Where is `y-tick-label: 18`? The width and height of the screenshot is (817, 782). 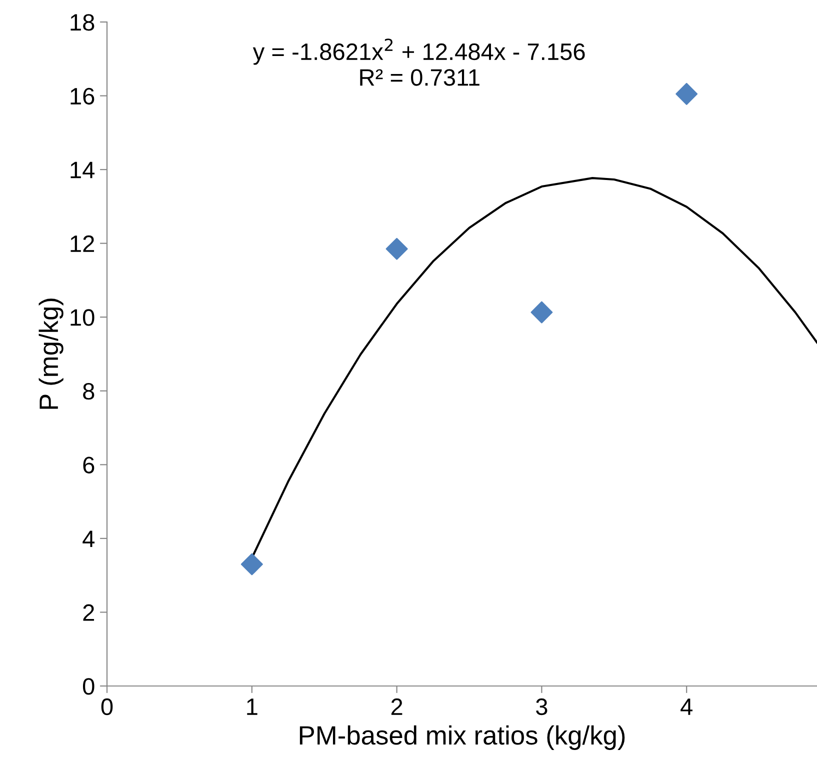 y-tick-label: 18 is located at coordinates (82, 22).